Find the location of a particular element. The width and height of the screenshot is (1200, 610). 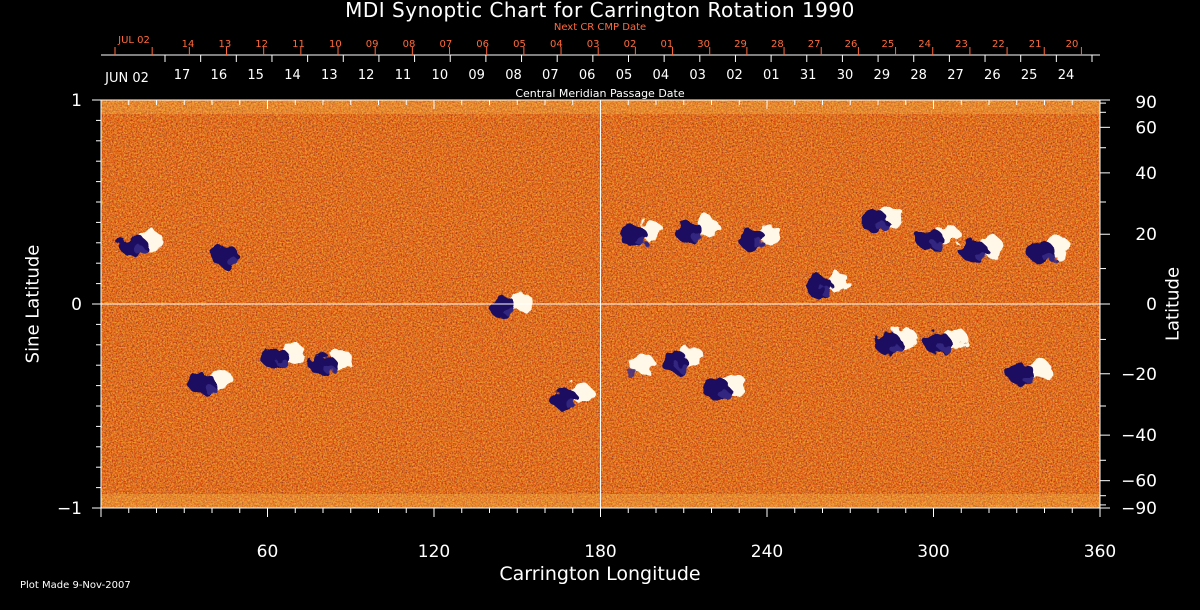

red-date-label: 27 is located at coordinates (814, 44).